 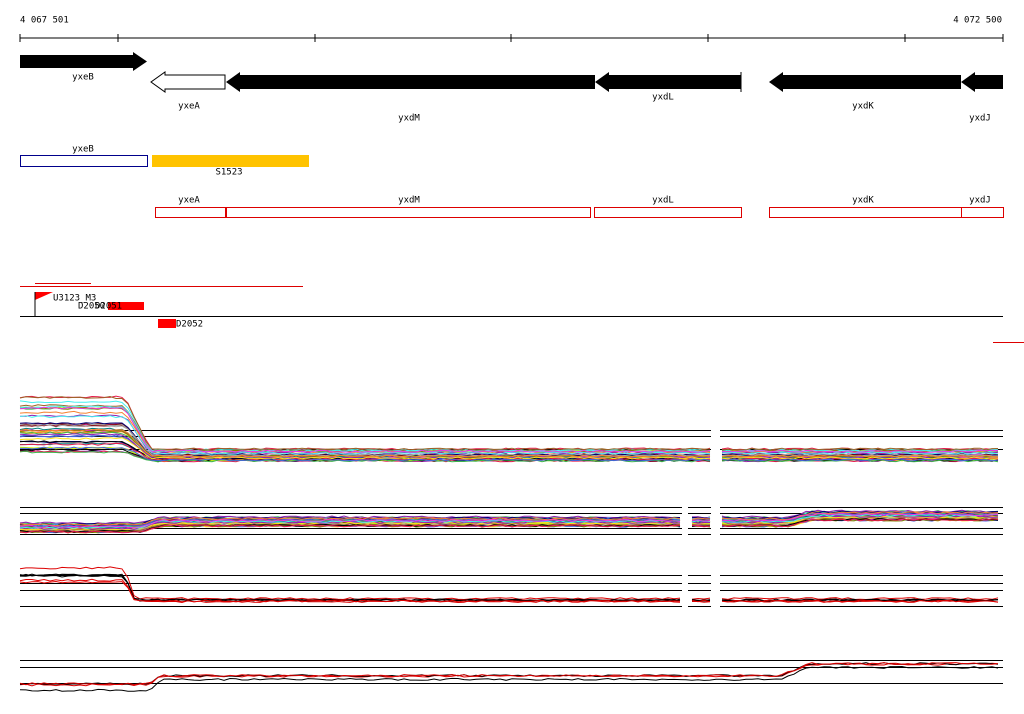 What do you see at coordinates (863, 107) in the screenshot?
I see `gene-label: yxdK` at bounding box center [863, 107].